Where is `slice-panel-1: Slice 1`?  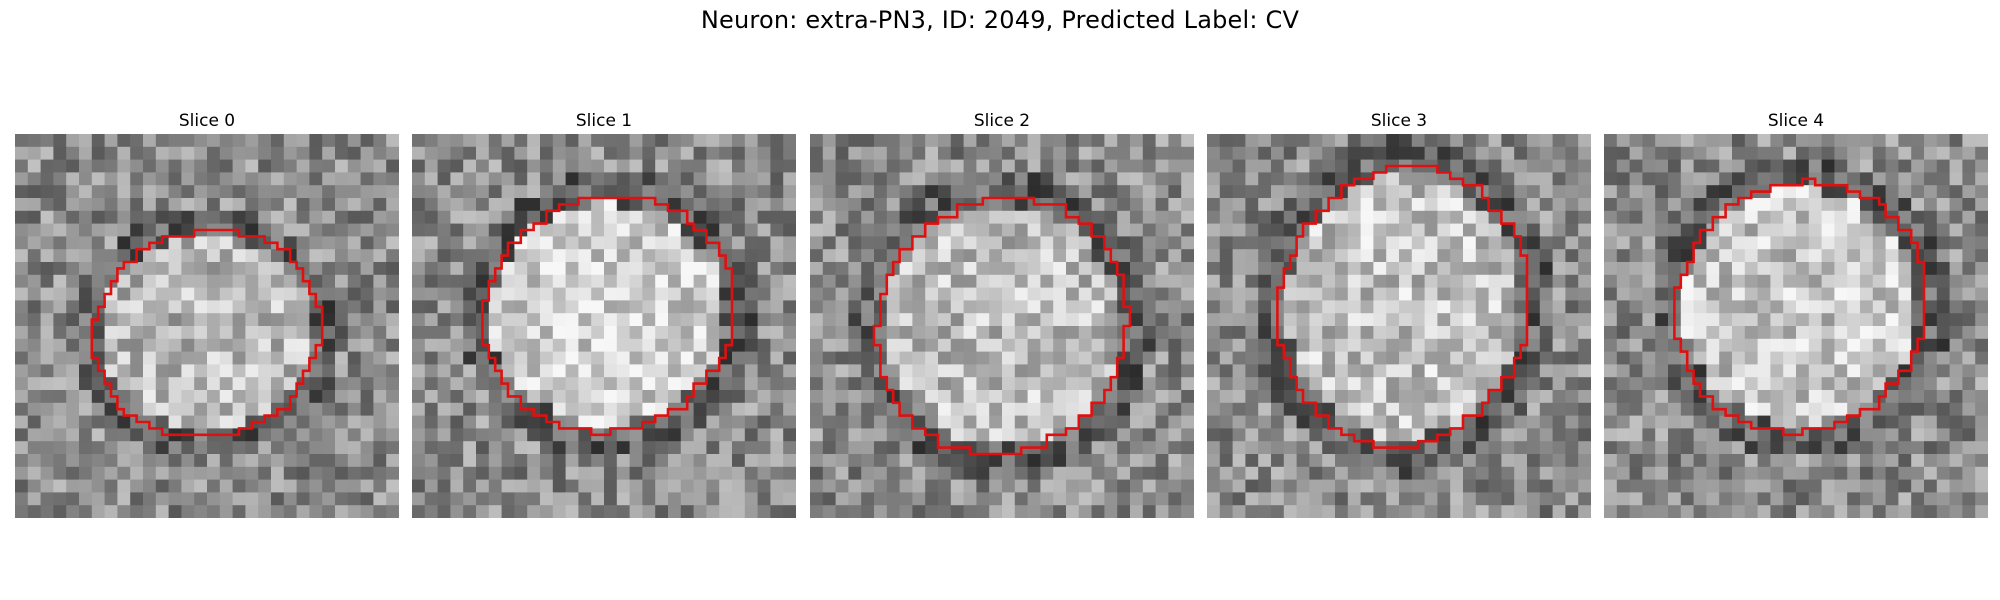
slice-panel-1: Slice 1 is located at coordinates (604, 313).